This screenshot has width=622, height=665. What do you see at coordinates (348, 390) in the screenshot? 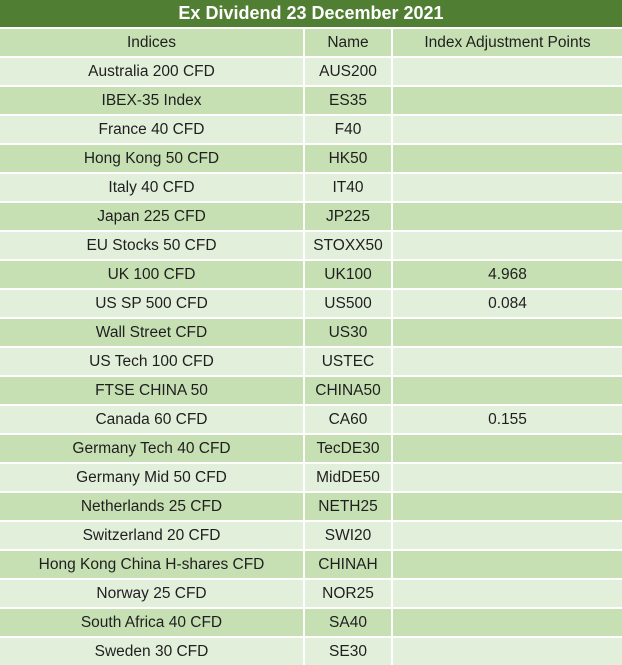
I see `cell-name: CHINA50` at bounding box center [348, 390].